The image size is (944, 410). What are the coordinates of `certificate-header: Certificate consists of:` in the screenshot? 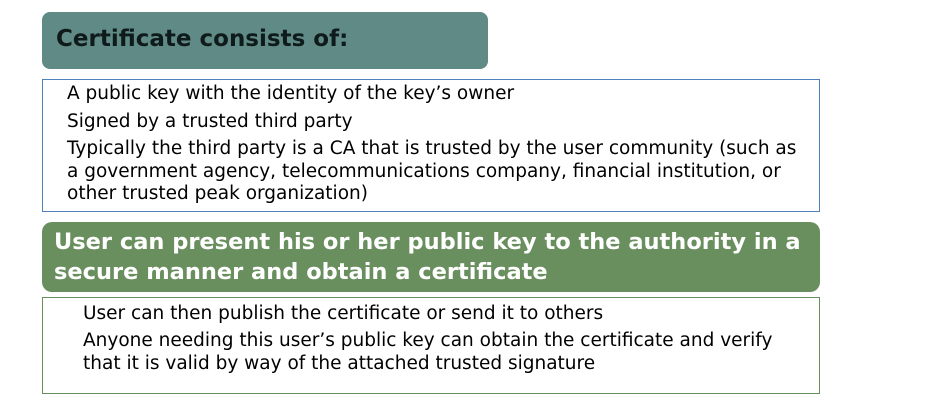 It's located at (265, 40).